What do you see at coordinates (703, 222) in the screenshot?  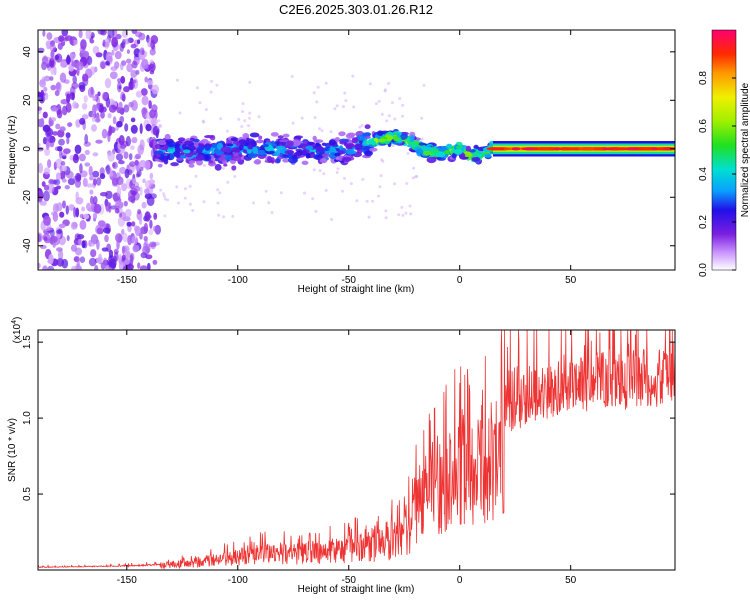 I see `colorbar-tick-label: 0.2` at bounding box center [703, 222].